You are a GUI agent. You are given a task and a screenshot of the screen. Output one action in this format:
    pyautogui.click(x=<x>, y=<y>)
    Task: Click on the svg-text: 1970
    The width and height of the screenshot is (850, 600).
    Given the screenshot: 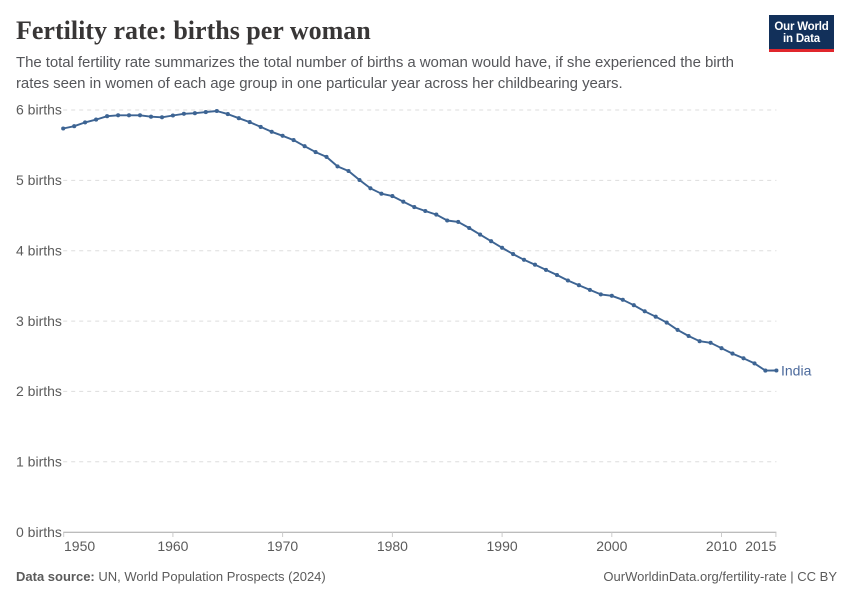 What is the action you would take?
    pyautogui.click(x=282, y=546)
    